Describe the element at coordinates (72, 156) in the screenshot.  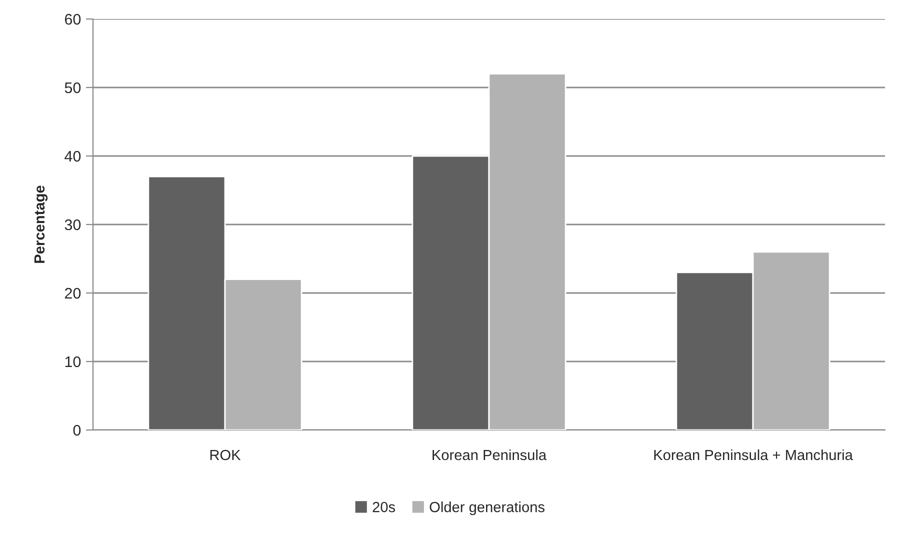
I see `y-tick-label: 40` at that location.